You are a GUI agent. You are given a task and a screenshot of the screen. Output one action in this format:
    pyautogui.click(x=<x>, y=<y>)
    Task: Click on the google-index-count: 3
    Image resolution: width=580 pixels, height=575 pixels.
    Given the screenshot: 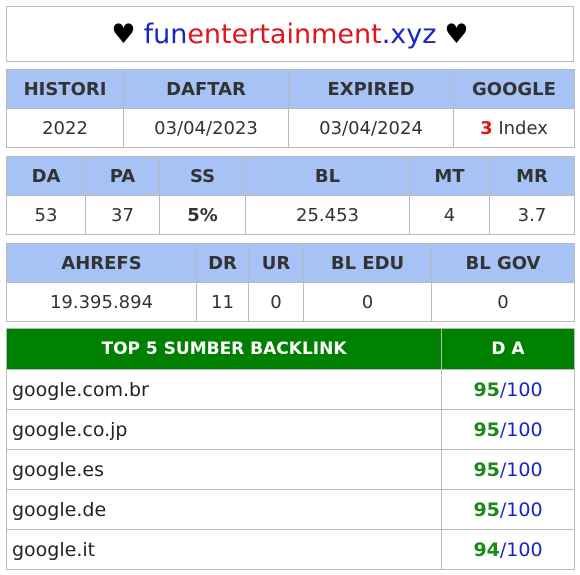 What is the action you would take?
    pyautogui.click(x=486, y=128)
    